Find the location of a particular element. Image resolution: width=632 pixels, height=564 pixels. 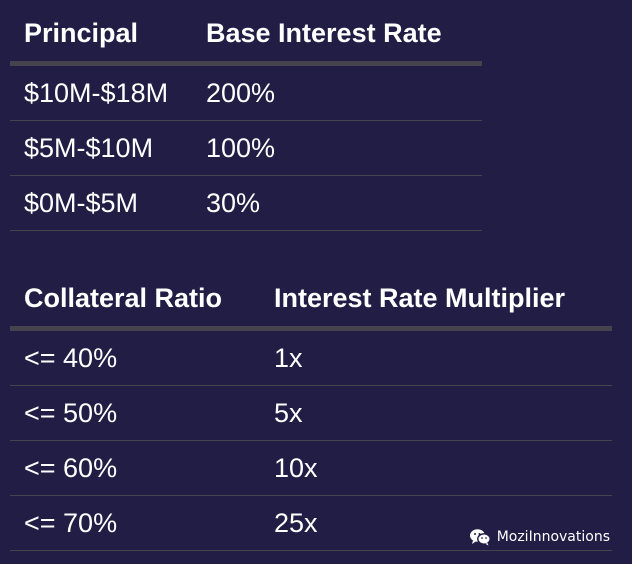

table-row: <= 40% 1x is located at coordinates (311, 357).